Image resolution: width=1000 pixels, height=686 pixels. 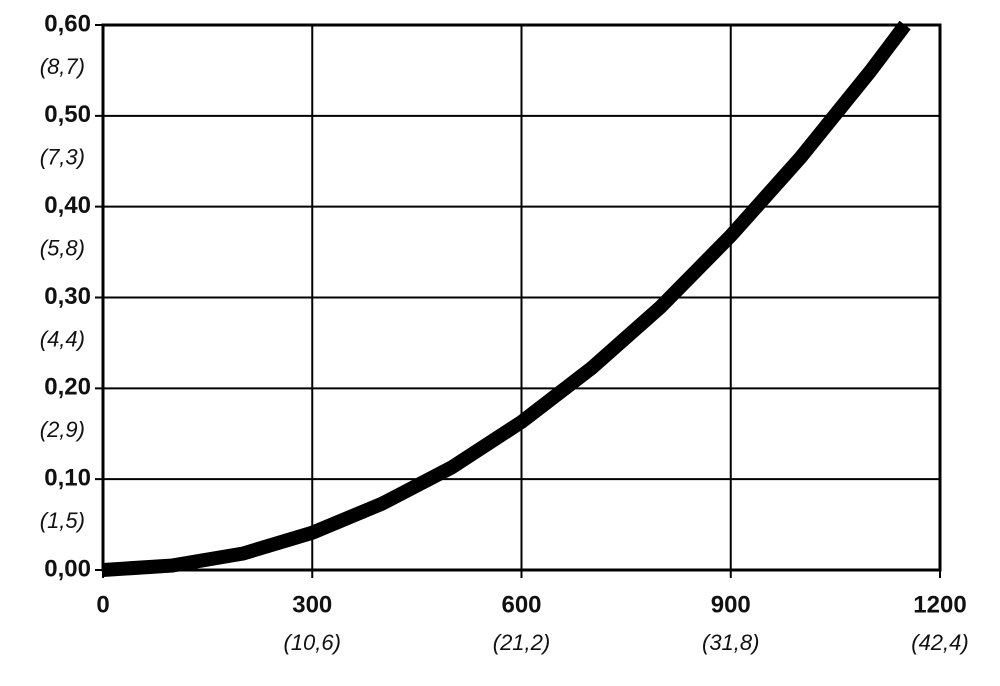 What do you see at coordinates (102, 604) in the screenshot?
I see `x-tick-label: 0` at bounding box center [102, 604].